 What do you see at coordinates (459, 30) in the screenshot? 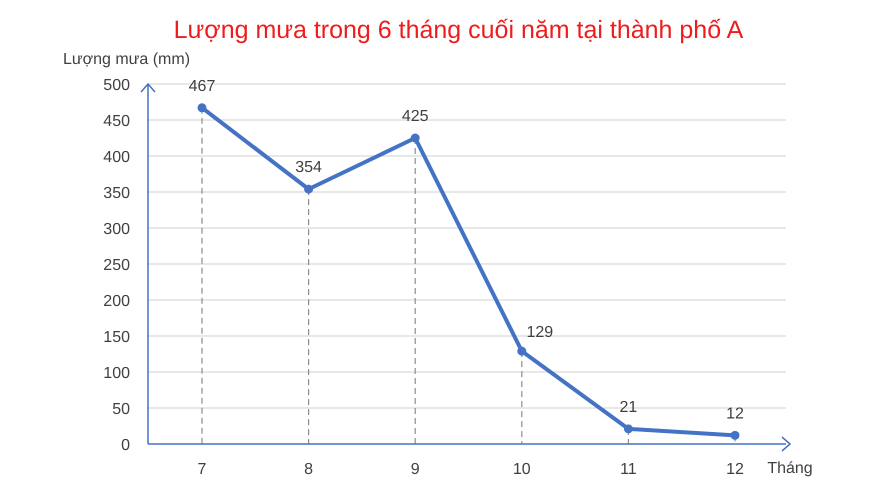
I see `chart-title: Lượng mưa trong 6 tháng cuối năm tại thành phố A` at bounding box center [459, 30].